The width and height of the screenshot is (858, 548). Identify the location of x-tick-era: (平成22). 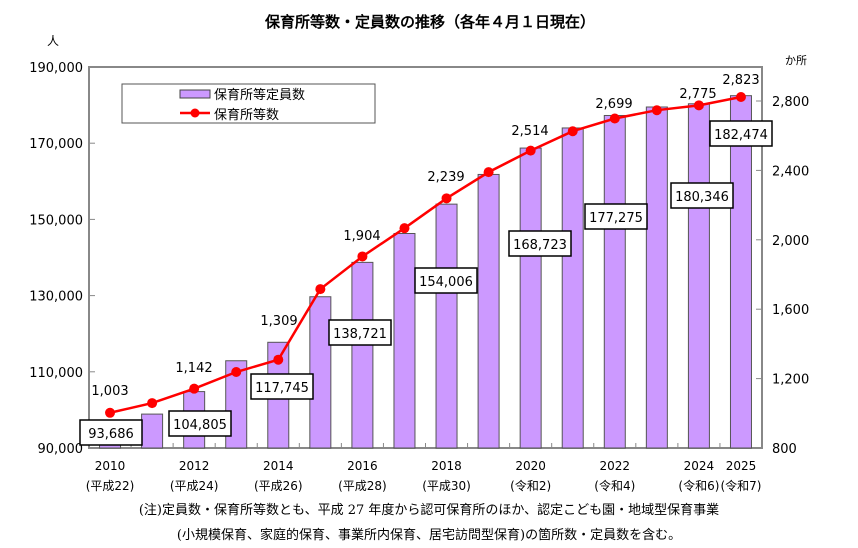
(110, 486).